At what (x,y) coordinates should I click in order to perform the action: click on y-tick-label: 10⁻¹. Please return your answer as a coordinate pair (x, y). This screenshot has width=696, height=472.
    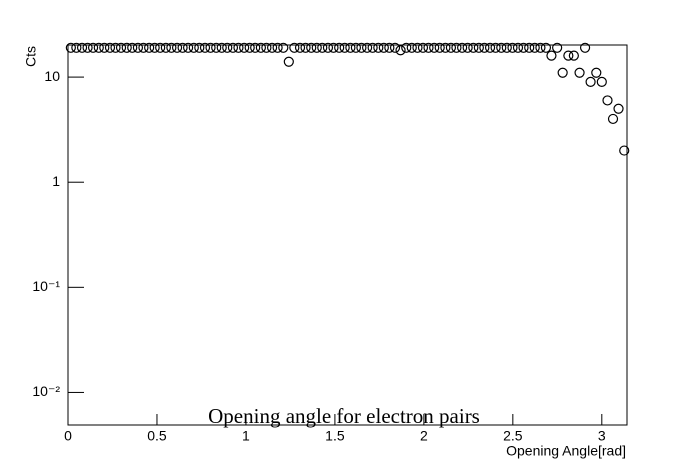
    Looking at the image, I should click on (46, 286).